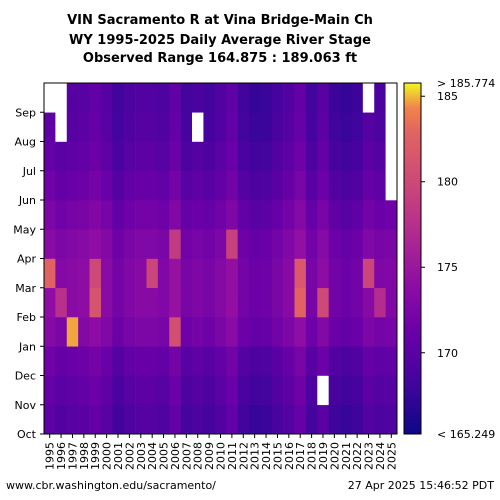  What do you see at coordinates (380, 456) in the screenshot?
I see `x-tick-label: 2024` at bounding box center [380, 456].